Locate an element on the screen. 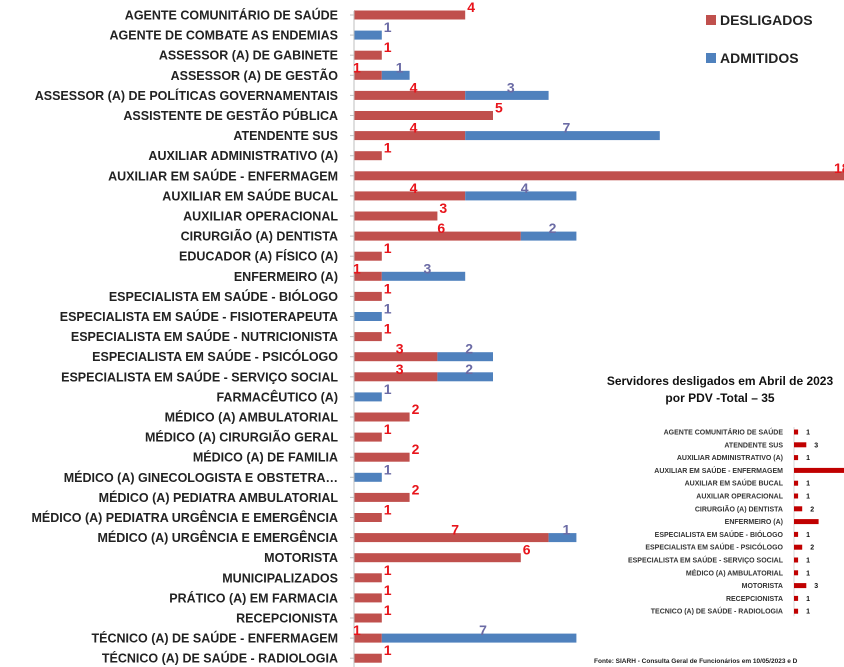 The image size is (844, 667). main-axis is located at coordinates (352, 339).